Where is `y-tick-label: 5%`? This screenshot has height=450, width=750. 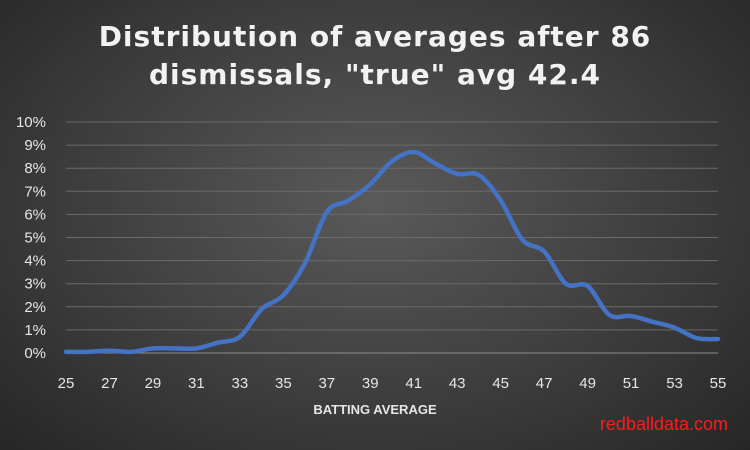 y-tick-label: 5% is located at coordinates (35, 238).